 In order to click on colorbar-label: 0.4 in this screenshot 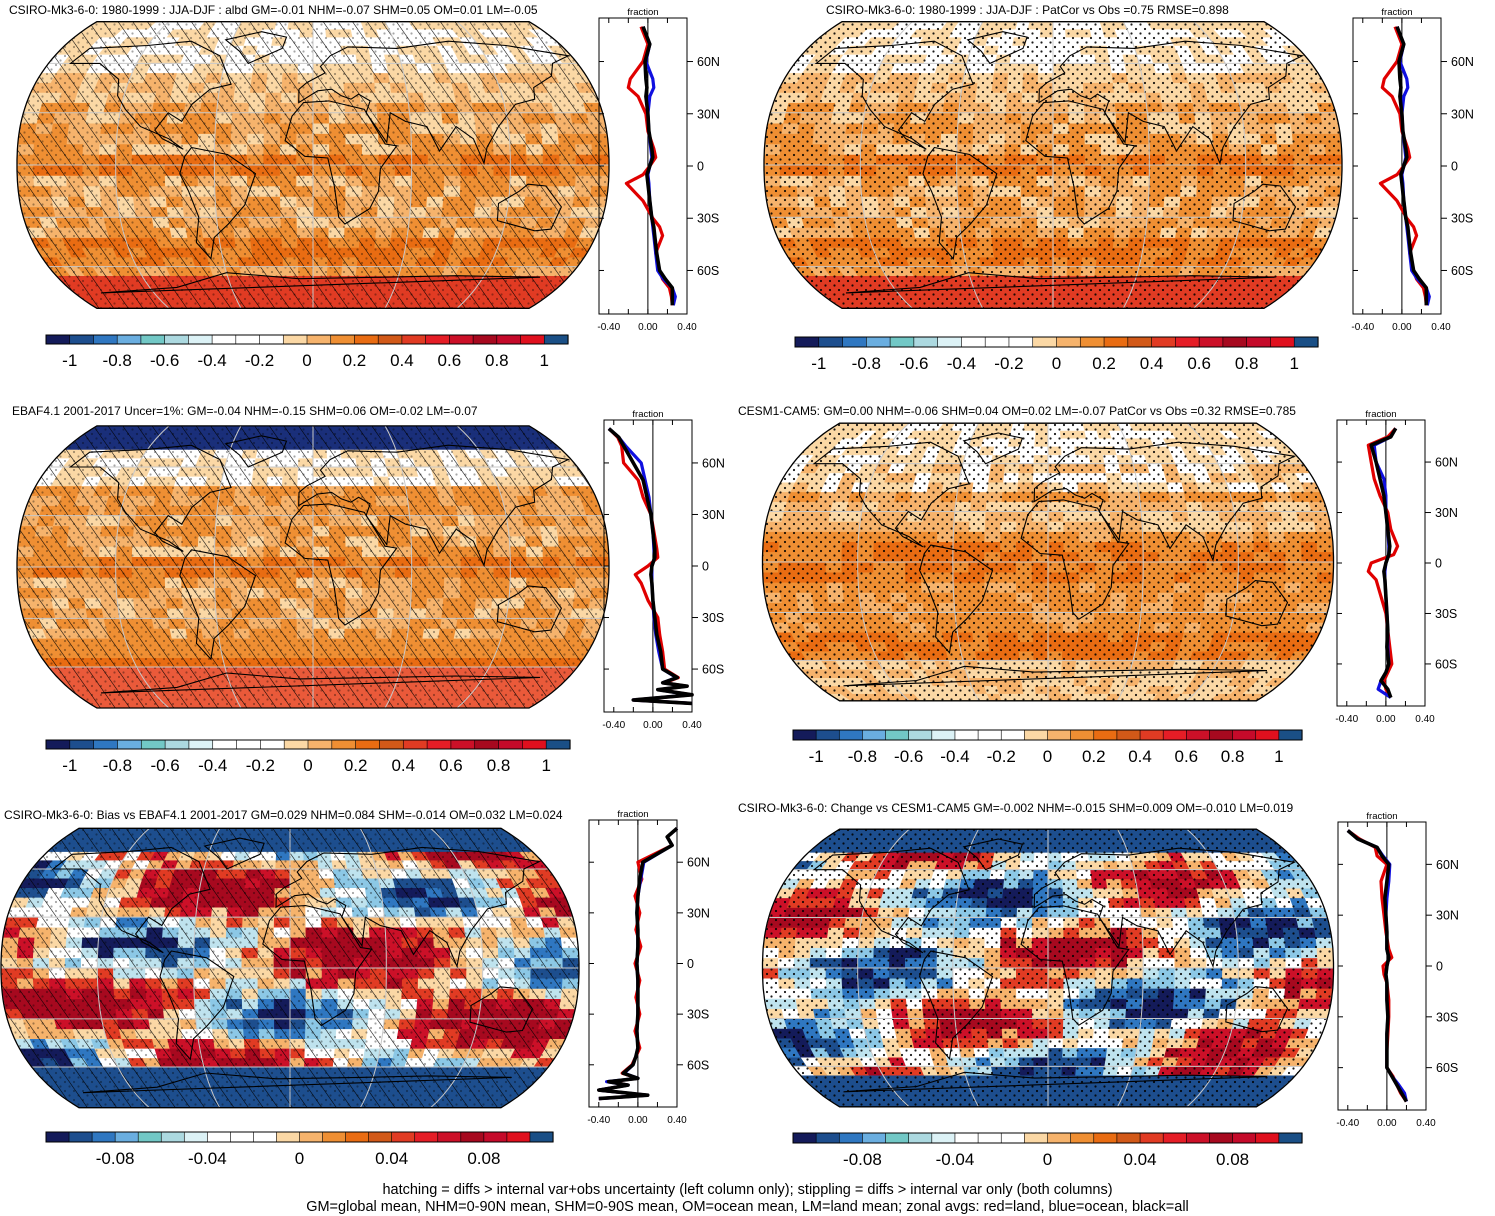, I will do `click(402, 360)`.